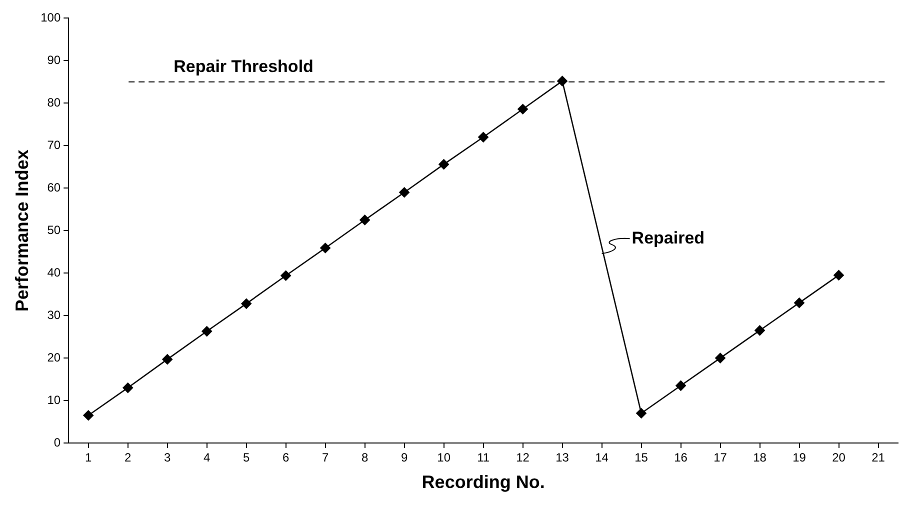  I want to click on annotation: Repaired, so click(668, 238).